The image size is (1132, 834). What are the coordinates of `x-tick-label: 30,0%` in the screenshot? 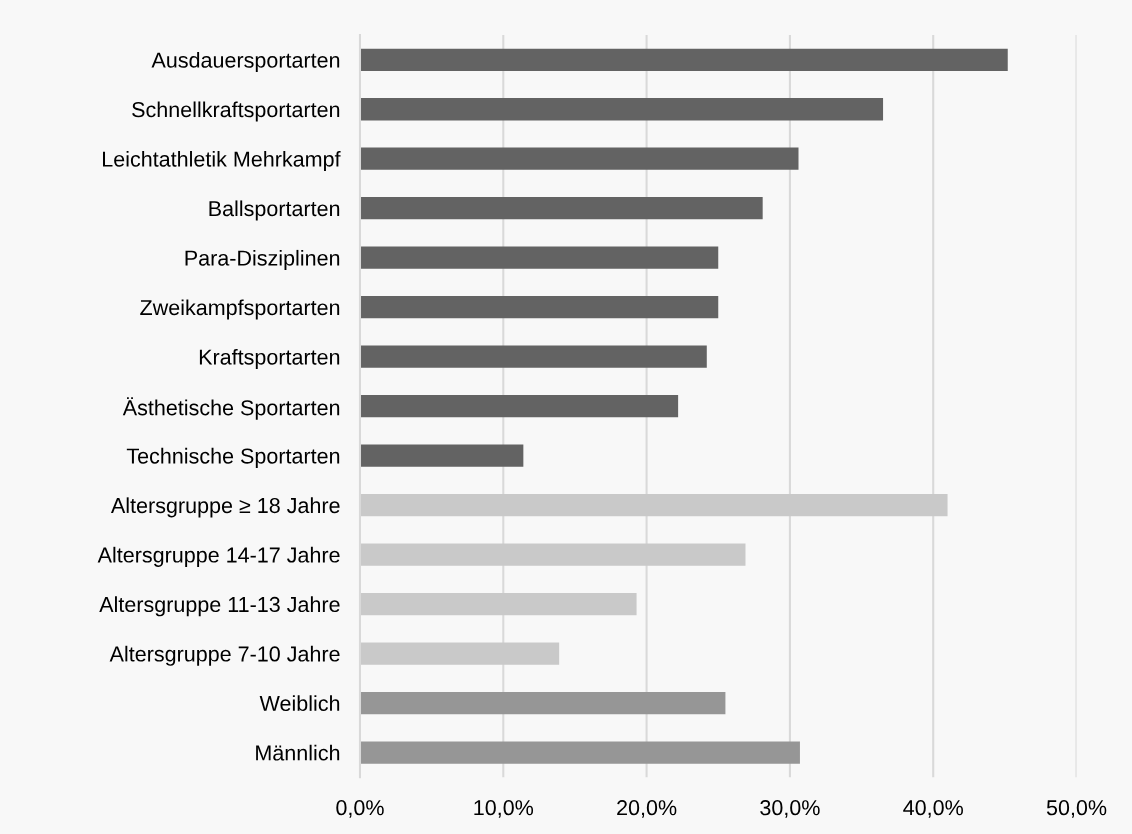 It's located at (790, 809).